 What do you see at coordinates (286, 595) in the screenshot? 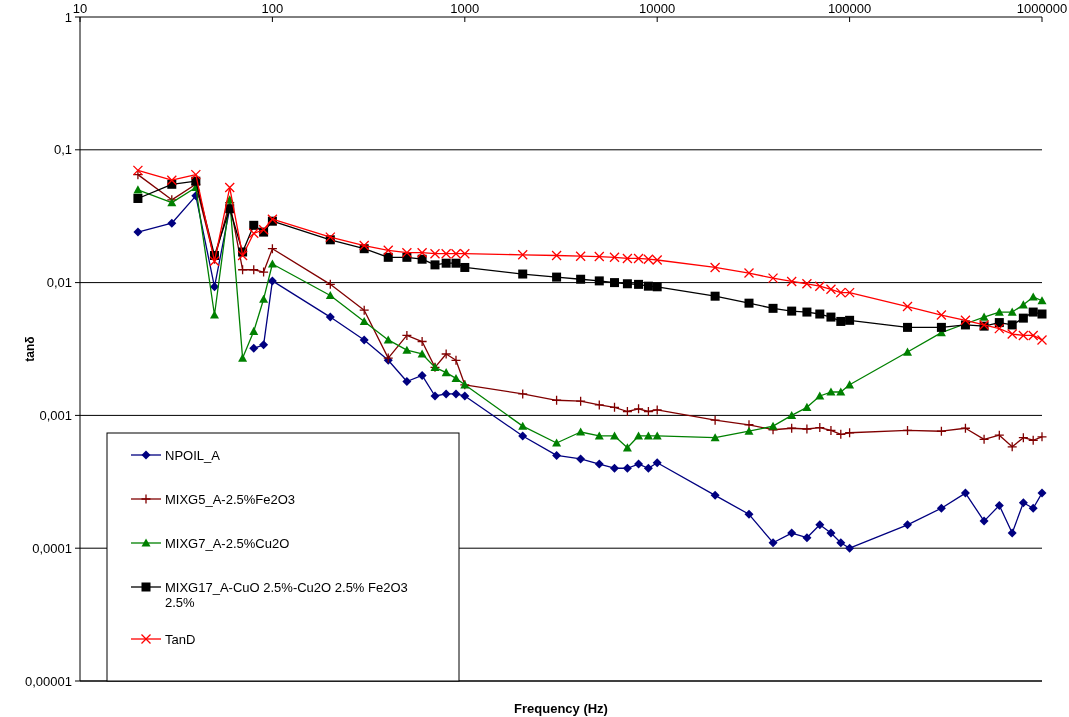
I see `legend-label: MIXG17_A-CuO 2.5%-Cu2O 2.5% Fe2O3 2.5%` at bounding box center [286, 595].